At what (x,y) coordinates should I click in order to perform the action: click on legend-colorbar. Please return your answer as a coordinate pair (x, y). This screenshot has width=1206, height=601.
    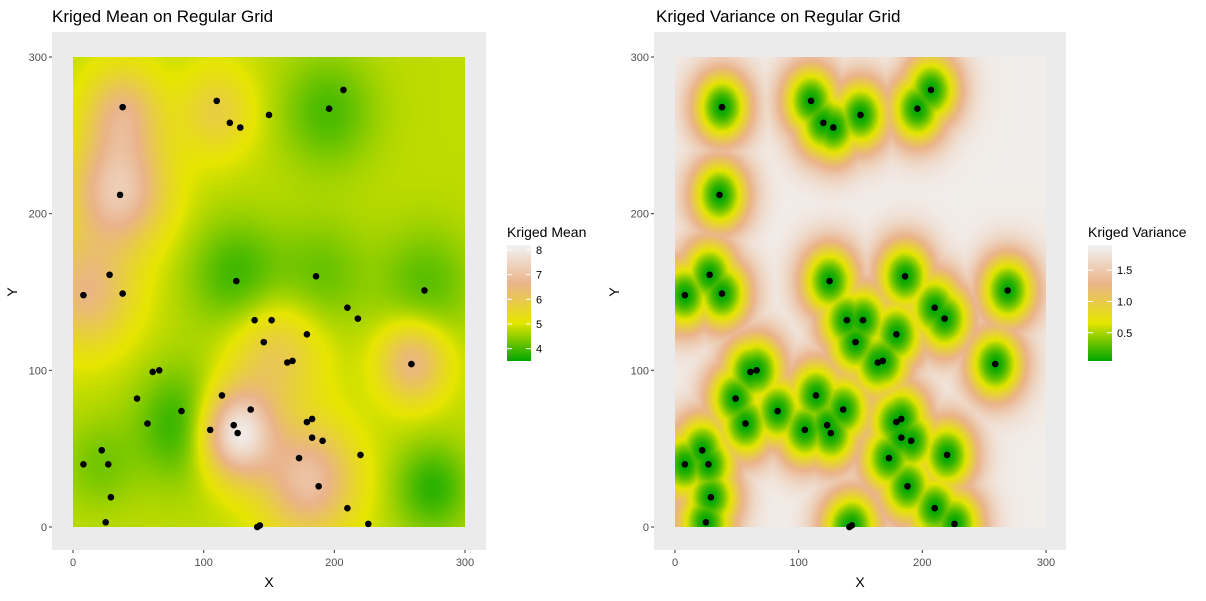
    Looking at the image, I should click on (519, 303).